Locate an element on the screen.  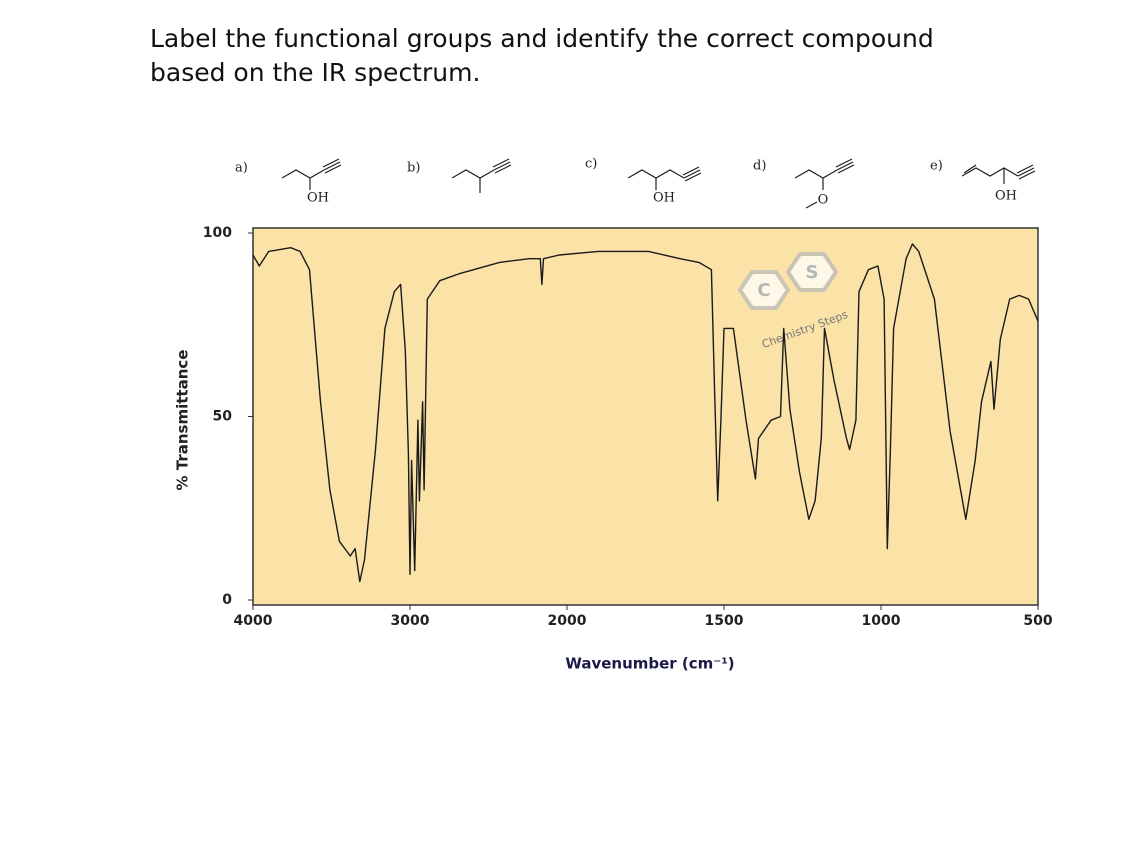
option-label: e) is located at coordinates (936, 166).